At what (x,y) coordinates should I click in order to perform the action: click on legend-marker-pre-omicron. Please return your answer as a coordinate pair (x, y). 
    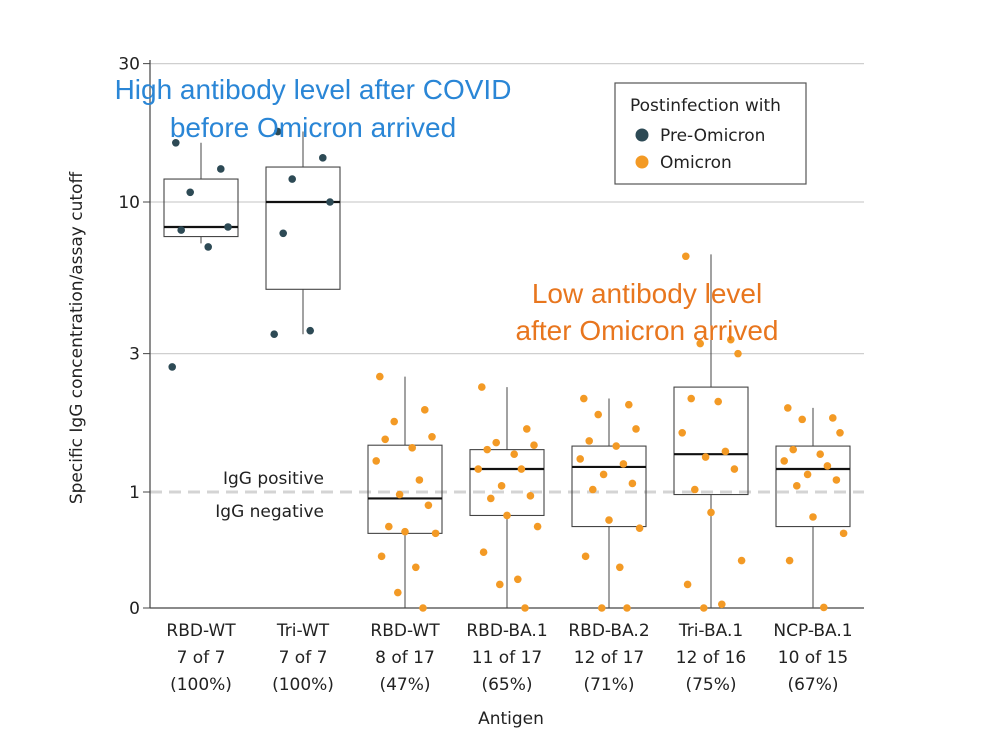
    Looking at the image, I should click on (642, 135).